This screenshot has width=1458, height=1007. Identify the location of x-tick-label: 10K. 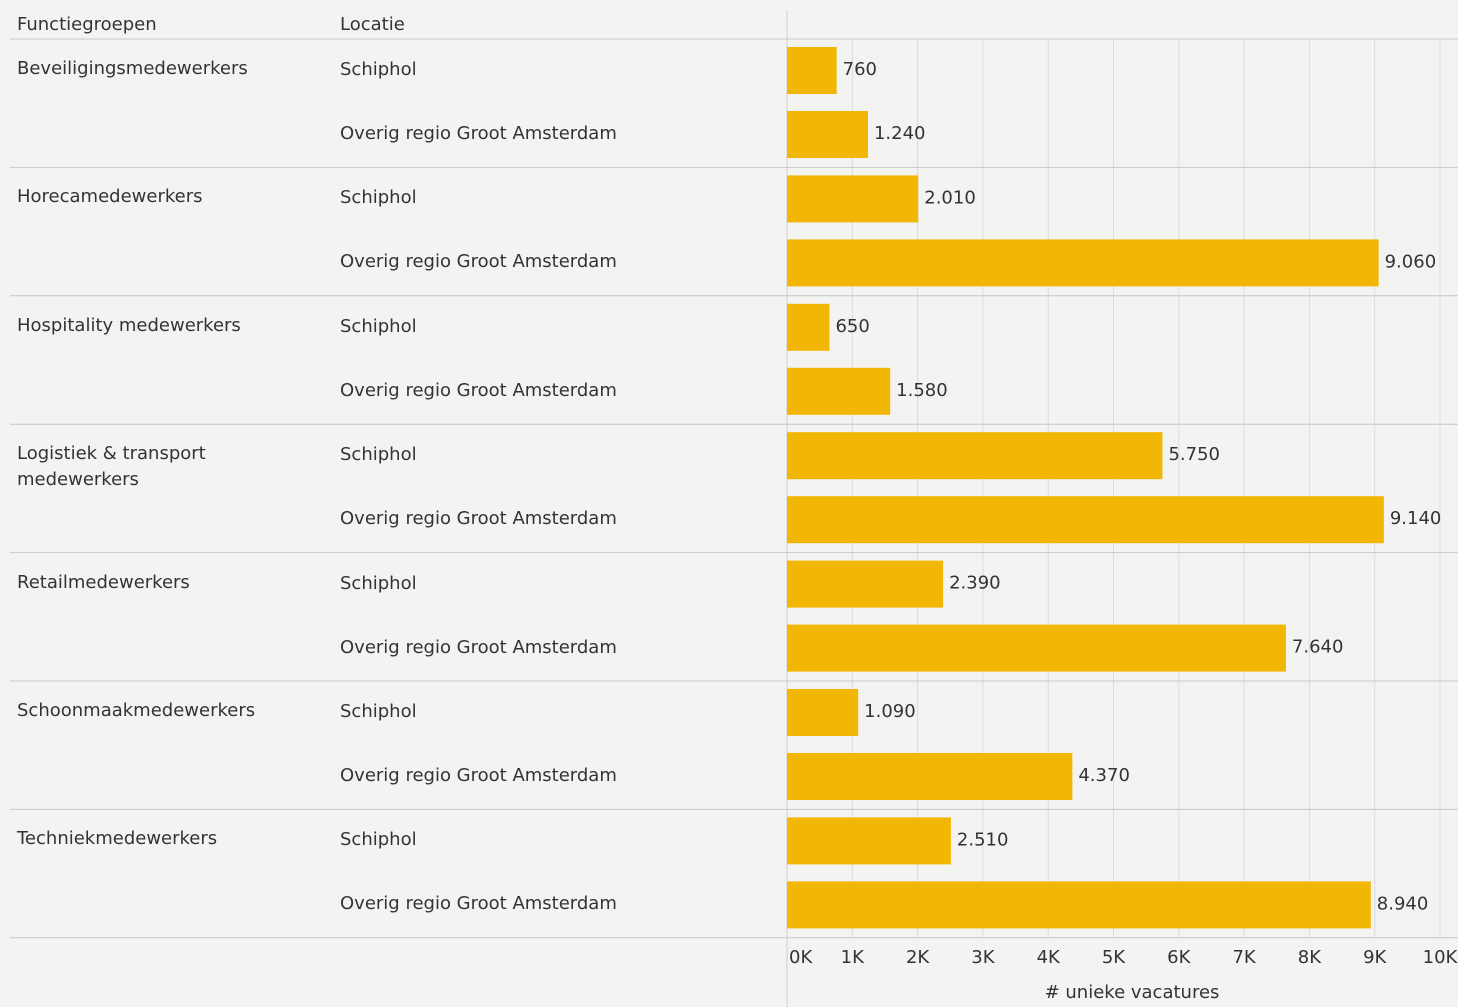
(1440, 957).